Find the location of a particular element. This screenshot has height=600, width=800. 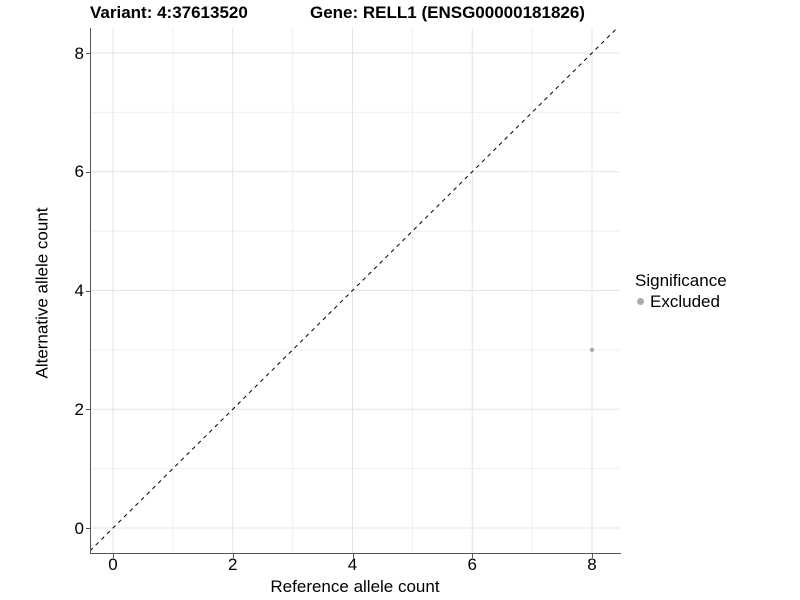

plot-title-gene: Gene: RELL1 (ENSG00000181826) is located at coordinates (447, 12).